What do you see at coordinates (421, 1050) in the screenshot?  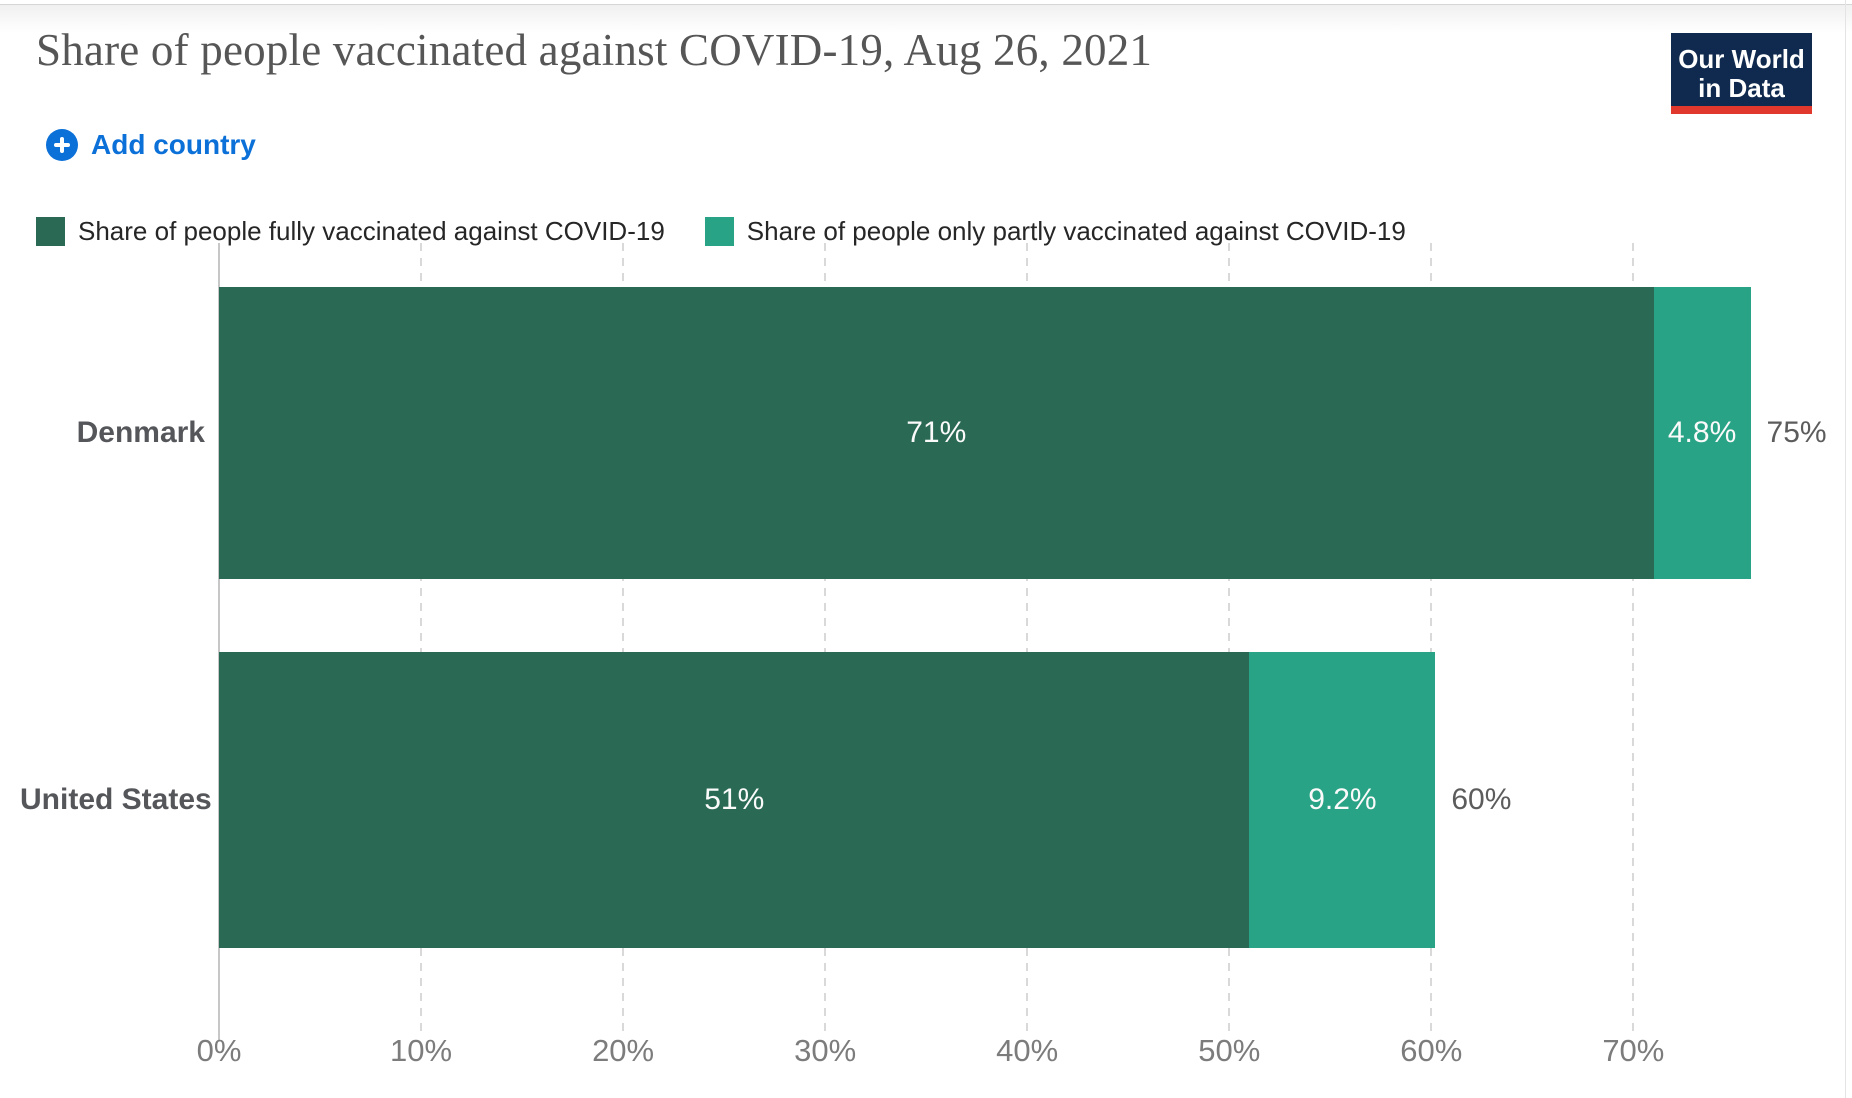 I see `x-axis-tick-label: 10%` at bounding box center [421, 1050].